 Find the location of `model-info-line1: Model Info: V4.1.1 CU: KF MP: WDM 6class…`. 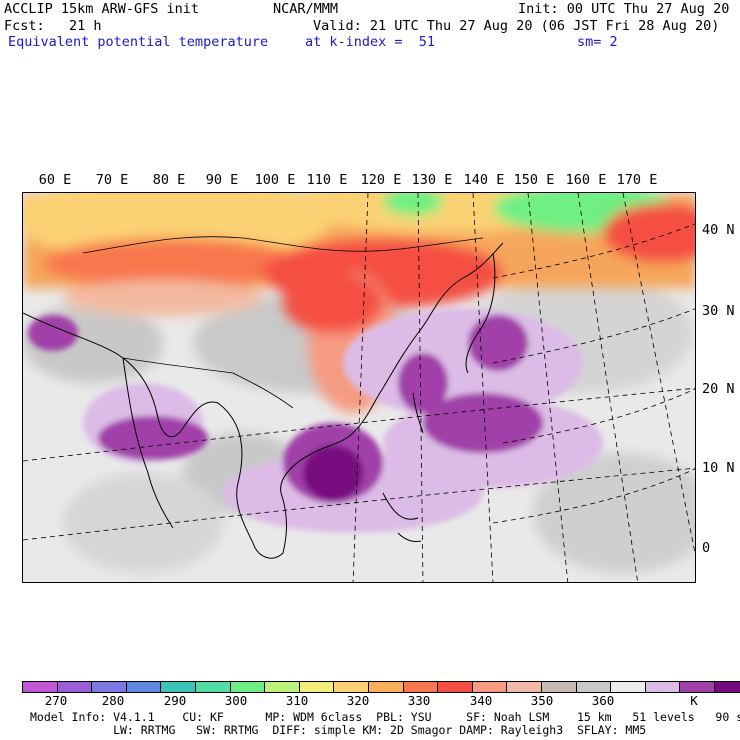

model-info-line1: Model Info: V4.1.1 CU: KF MP: WDM 6class… is located at coordinates (385, 717).